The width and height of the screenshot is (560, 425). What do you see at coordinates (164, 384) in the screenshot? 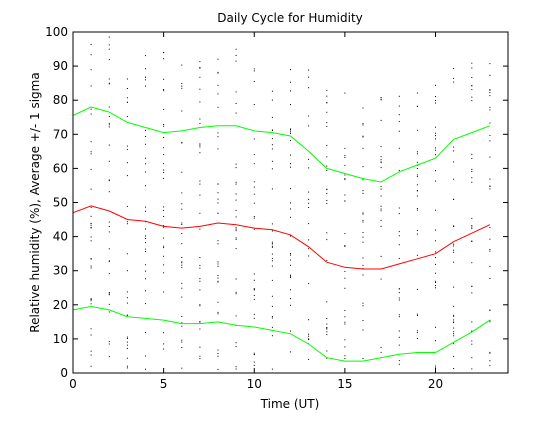
I see `x-tick-label: 5` at bounding box center [164, 384].